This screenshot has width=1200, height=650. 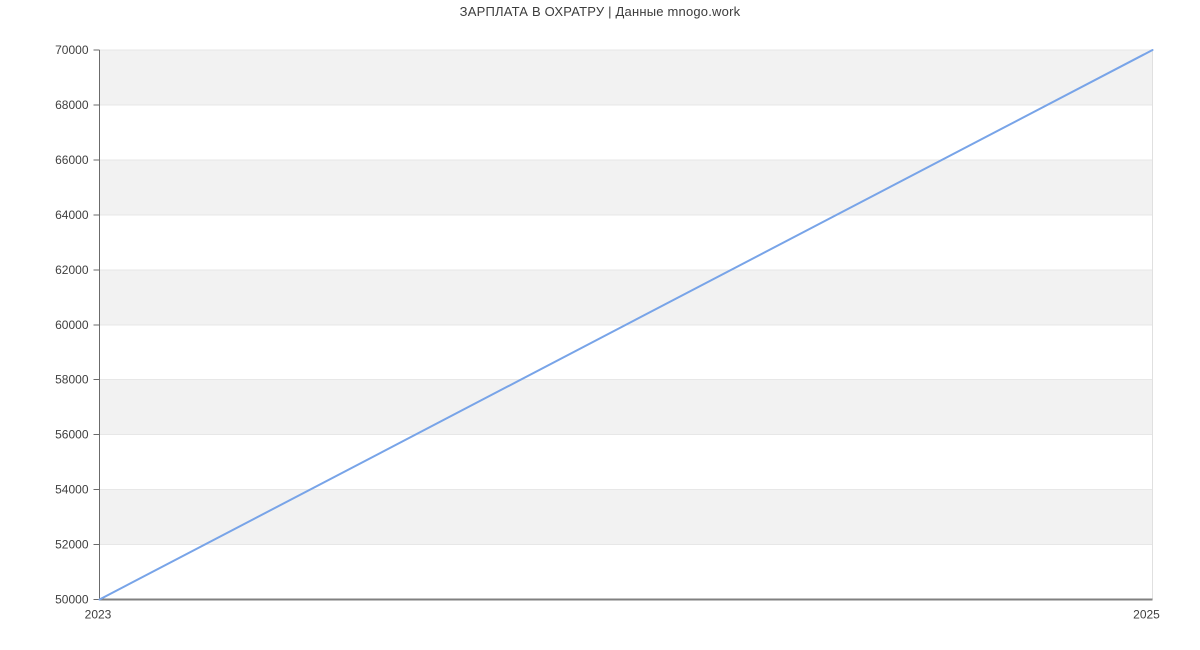 I want to click on y-tick-label: 66000, so click(x=72, y=160).